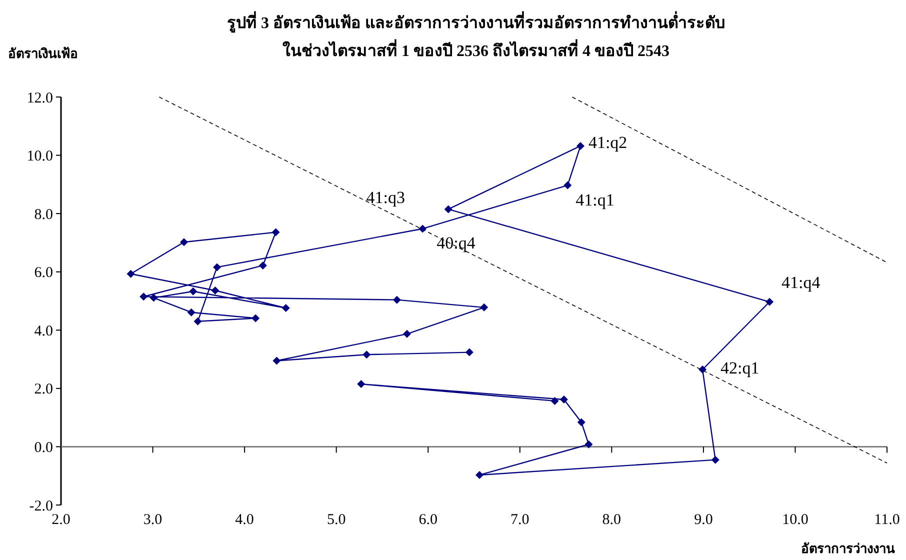 The height and width of the screenshot is (560, 906). What do you see at coordinates (520, 520) in the screenshot?
I see `x-tick-label: 7.0` at bounding box center [520, 520].